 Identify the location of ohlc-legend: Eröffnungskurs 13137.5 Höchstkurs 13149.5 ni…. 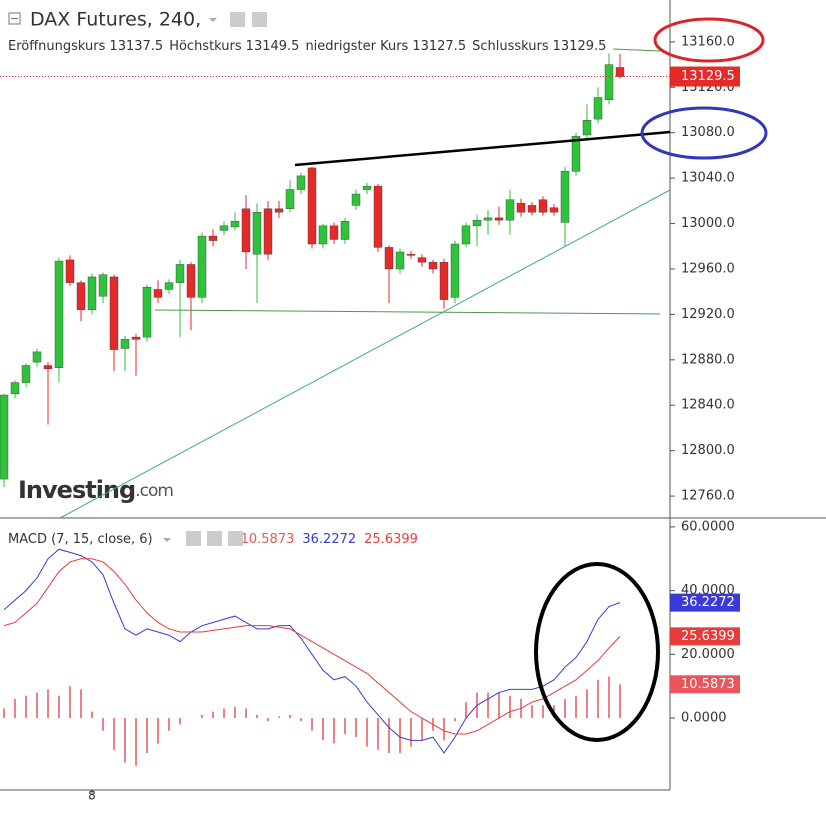
(307, 46).